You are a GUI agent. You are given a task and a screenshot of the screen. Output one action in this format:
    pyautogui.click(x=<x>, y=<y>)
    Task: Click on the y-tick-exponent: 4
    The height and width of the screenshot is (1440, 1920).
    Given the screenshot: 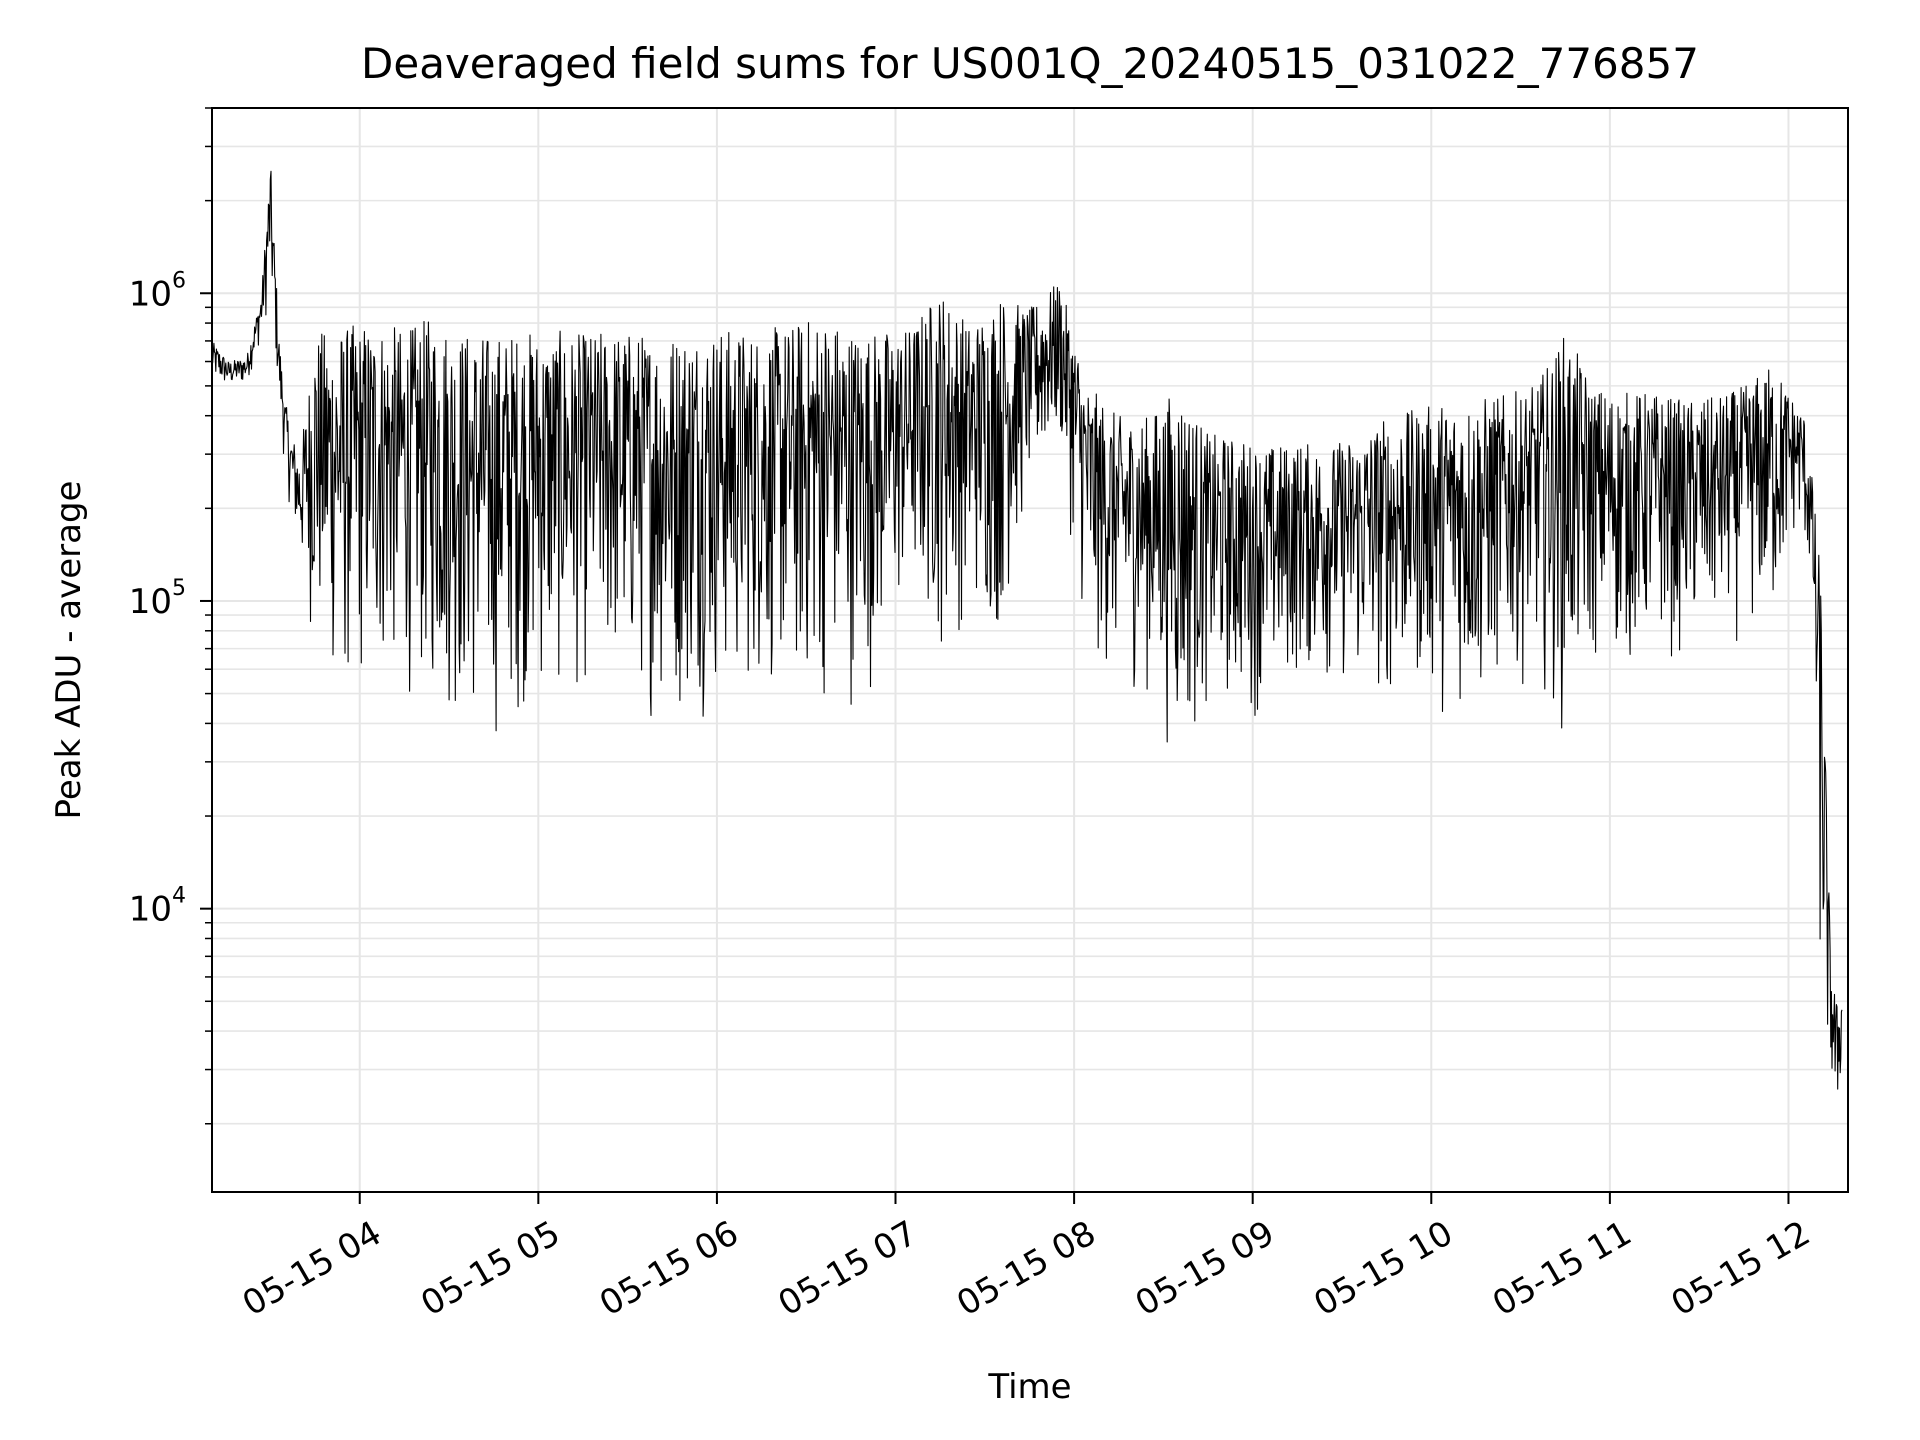 What is the action you would take?
    pyautogui.click(x=179, y=896)
    